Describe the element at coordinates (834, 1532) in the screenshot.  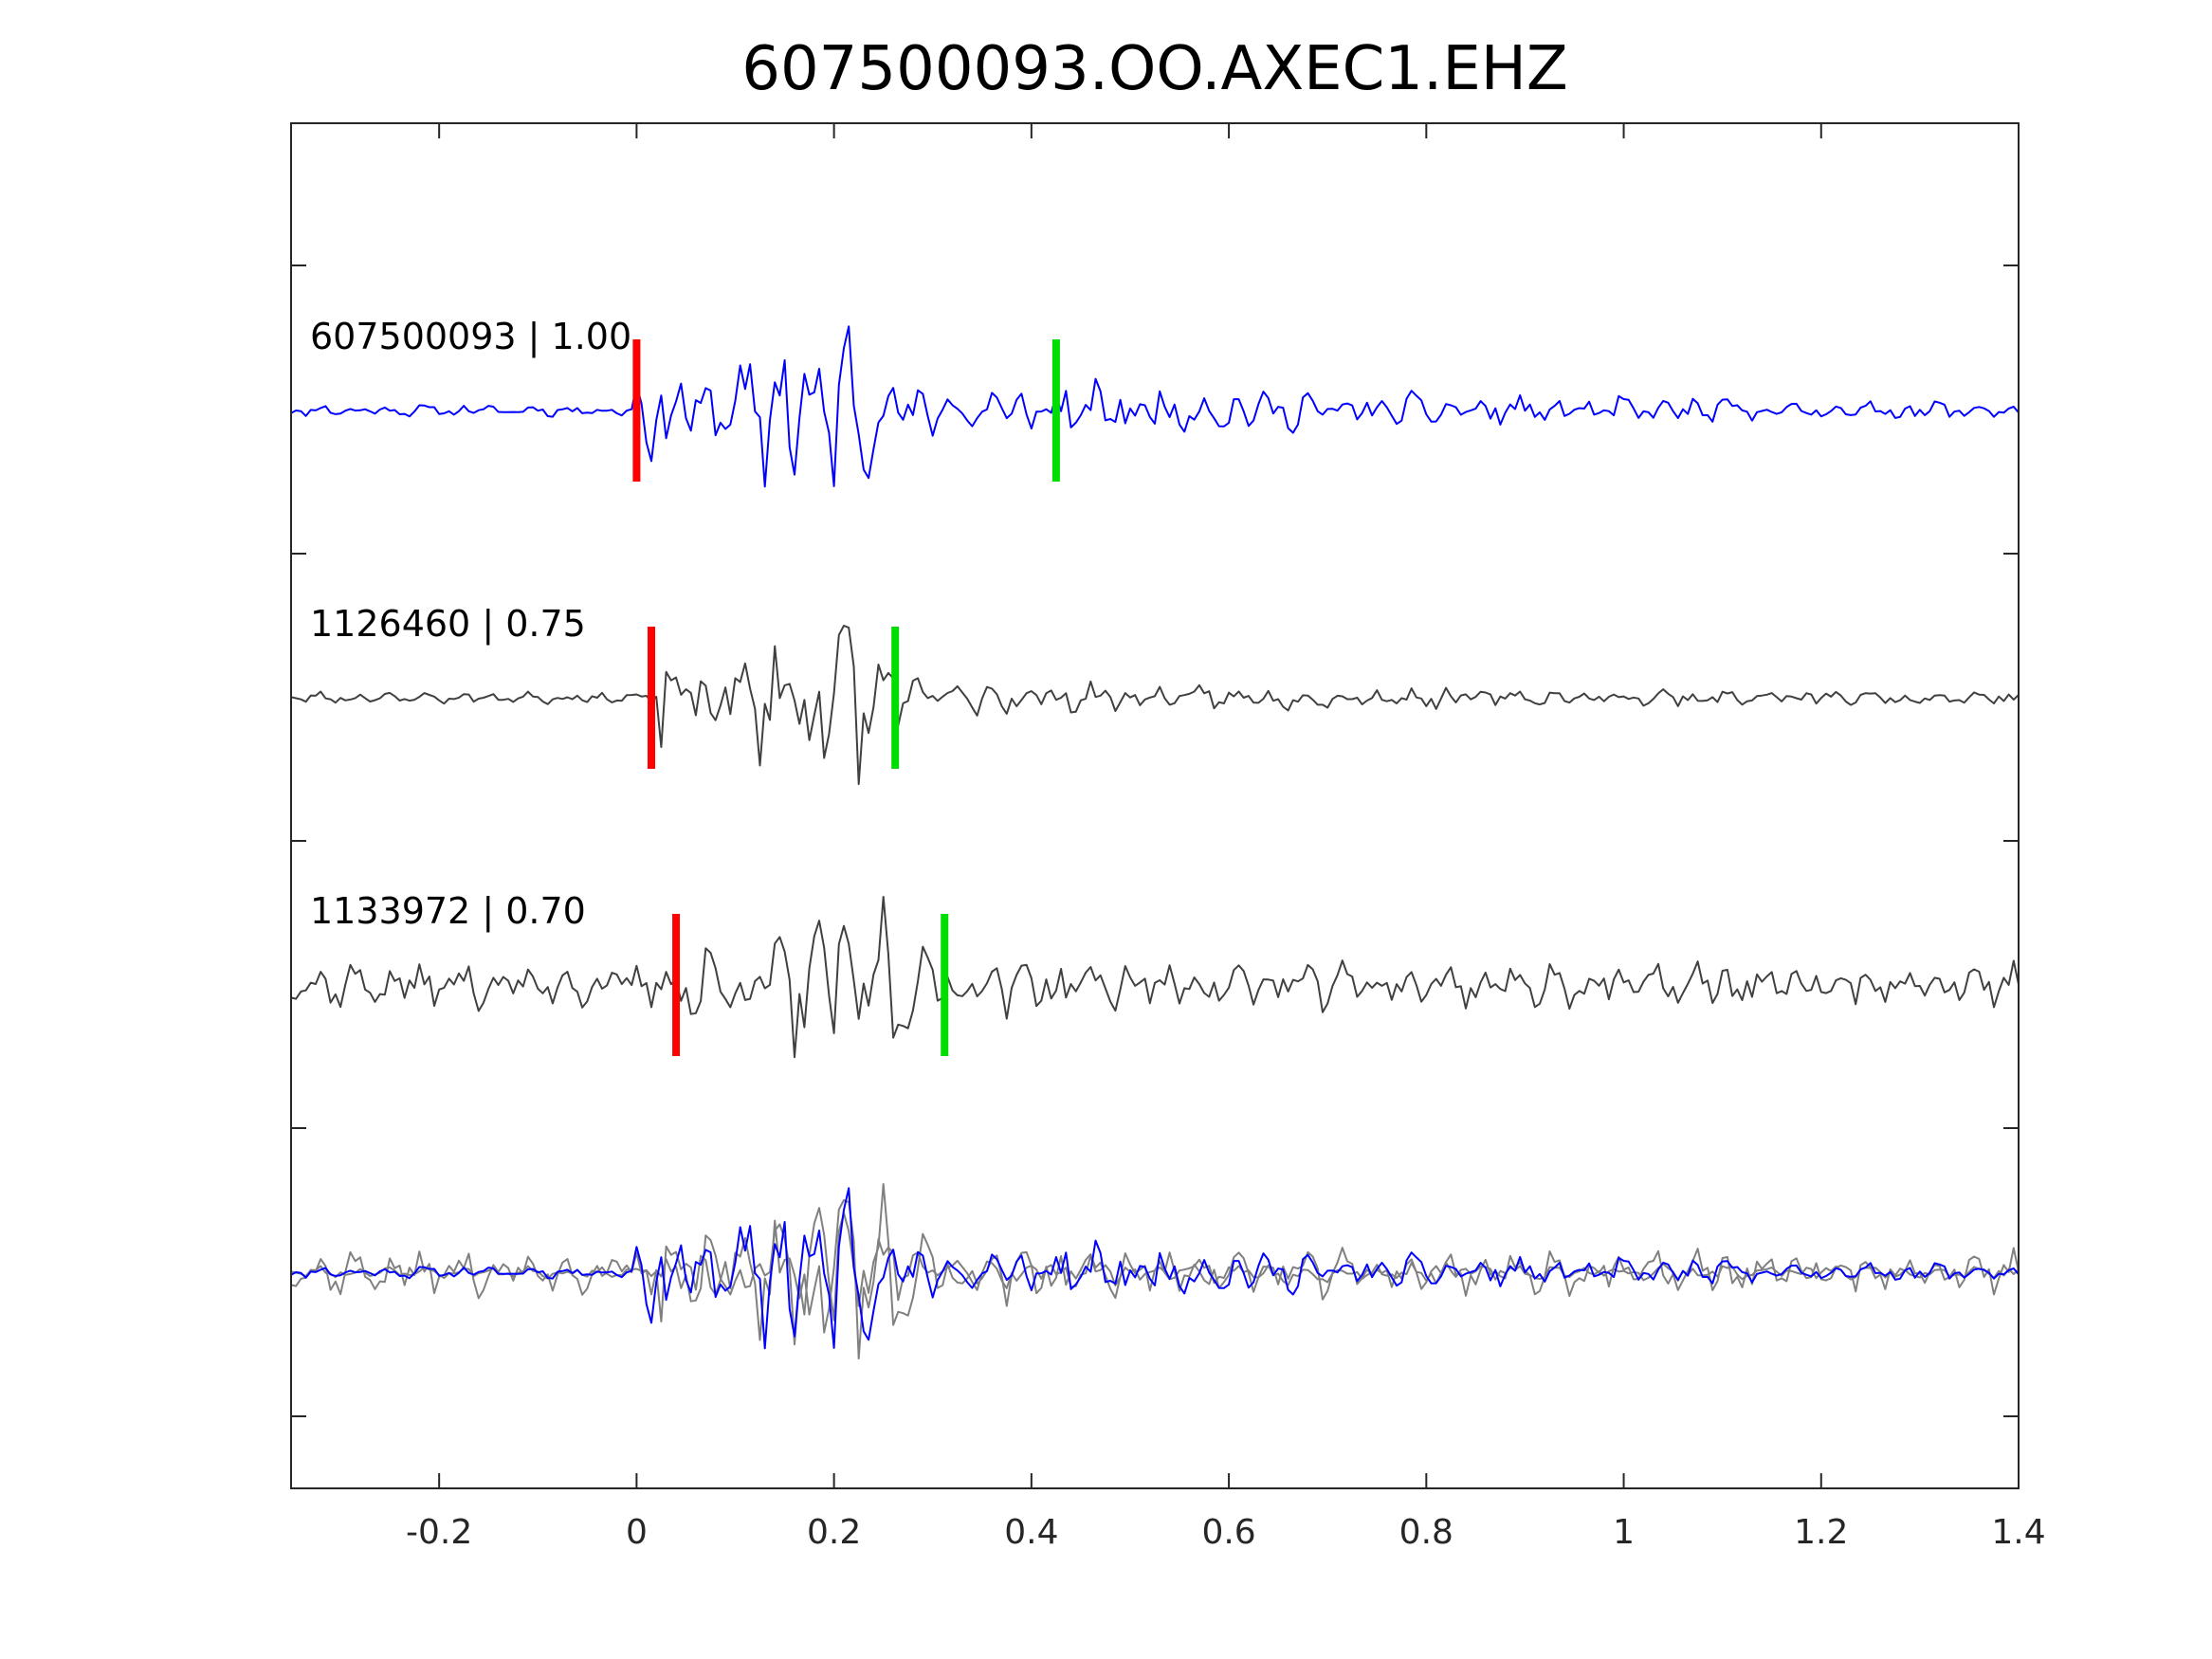
I see `x-tick-label: 0.2` at that location.